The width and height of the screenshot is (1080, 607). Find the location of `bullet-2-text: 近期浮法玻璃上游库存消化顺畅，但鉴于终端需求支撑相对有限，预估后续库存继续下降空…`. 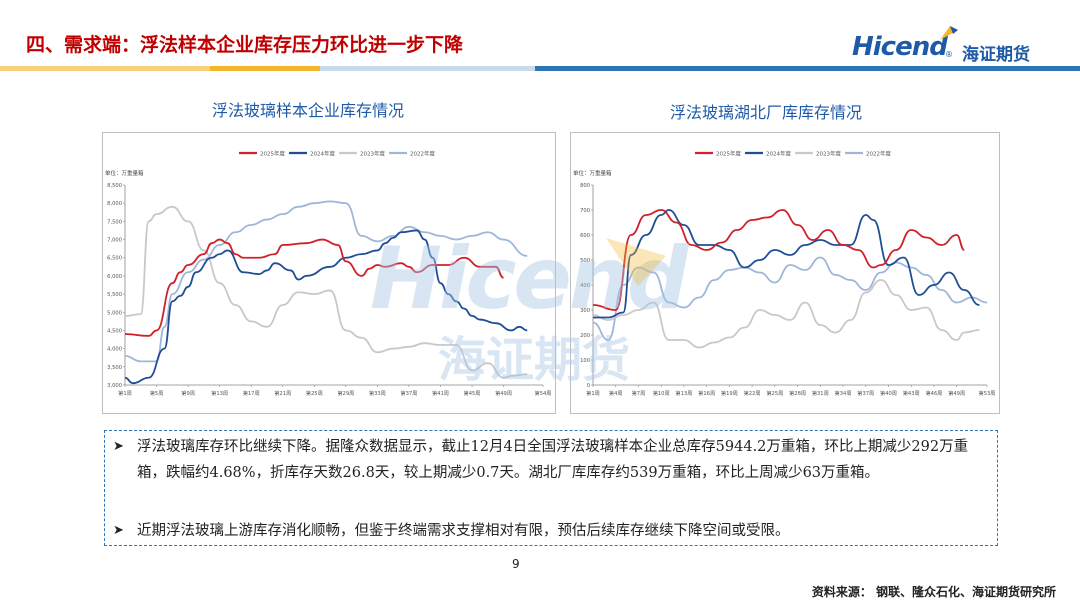

bullet-2-text: 近期浮法玻璃上游库存消化顺畅，但鉴于终端需求支撑相对有限，预估后续库存继续下降空… is located at coordinates (463, 531).